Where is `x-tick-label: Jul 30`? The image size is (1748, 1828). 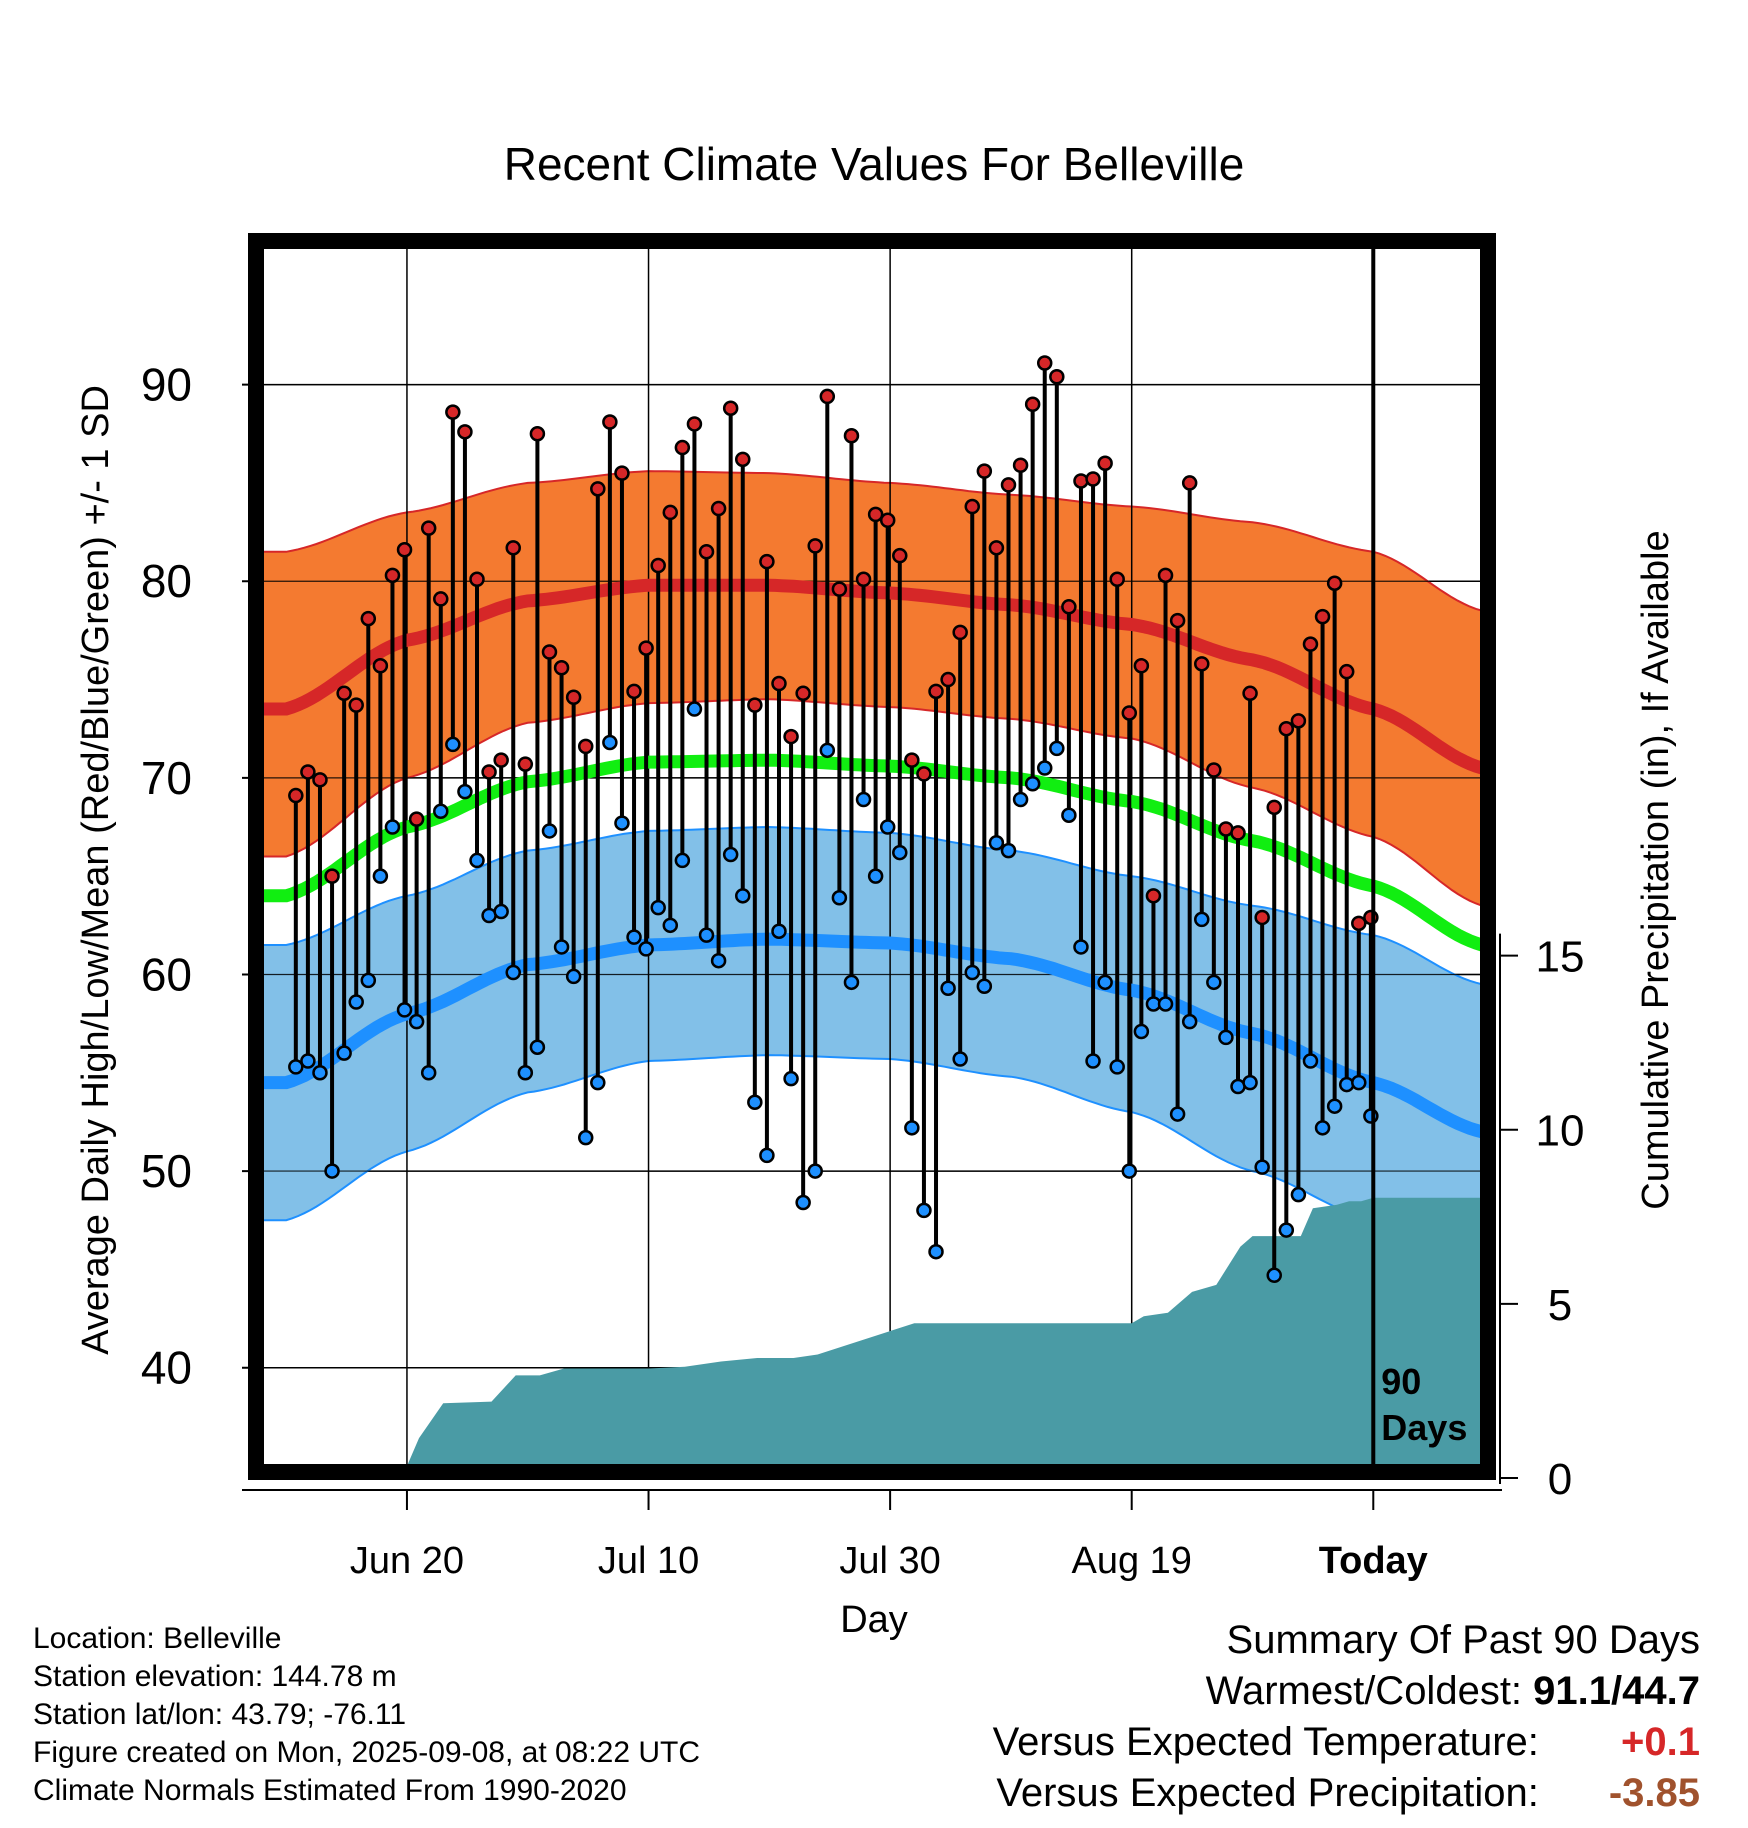
x-tick-label: Jul 30 is located at coordinates (889, 1561).